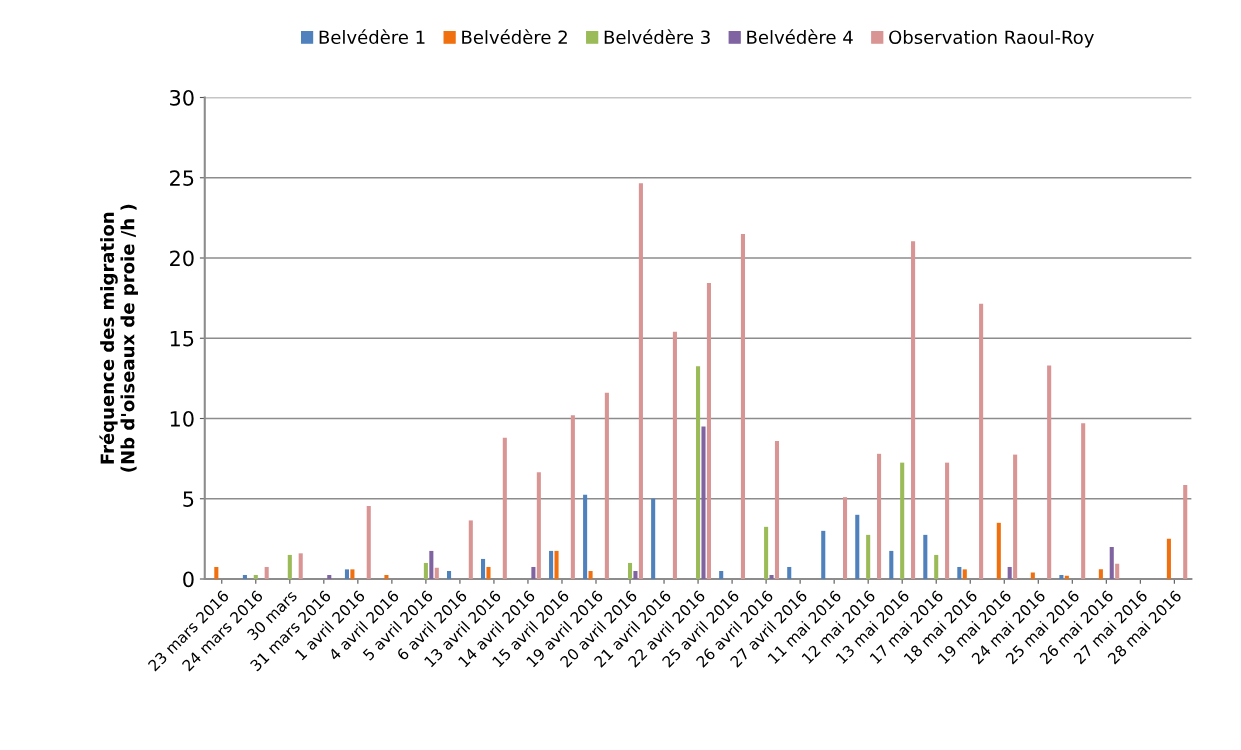 Image resolution: width=1241 pixels, height=750 pixels. What do you see at coordinates (118, 338) in the screenshot?
I see `y-axis-title: Fréquence des migration (Nb d'oiseaux de proie /h )` at bounding box center [118, 338].